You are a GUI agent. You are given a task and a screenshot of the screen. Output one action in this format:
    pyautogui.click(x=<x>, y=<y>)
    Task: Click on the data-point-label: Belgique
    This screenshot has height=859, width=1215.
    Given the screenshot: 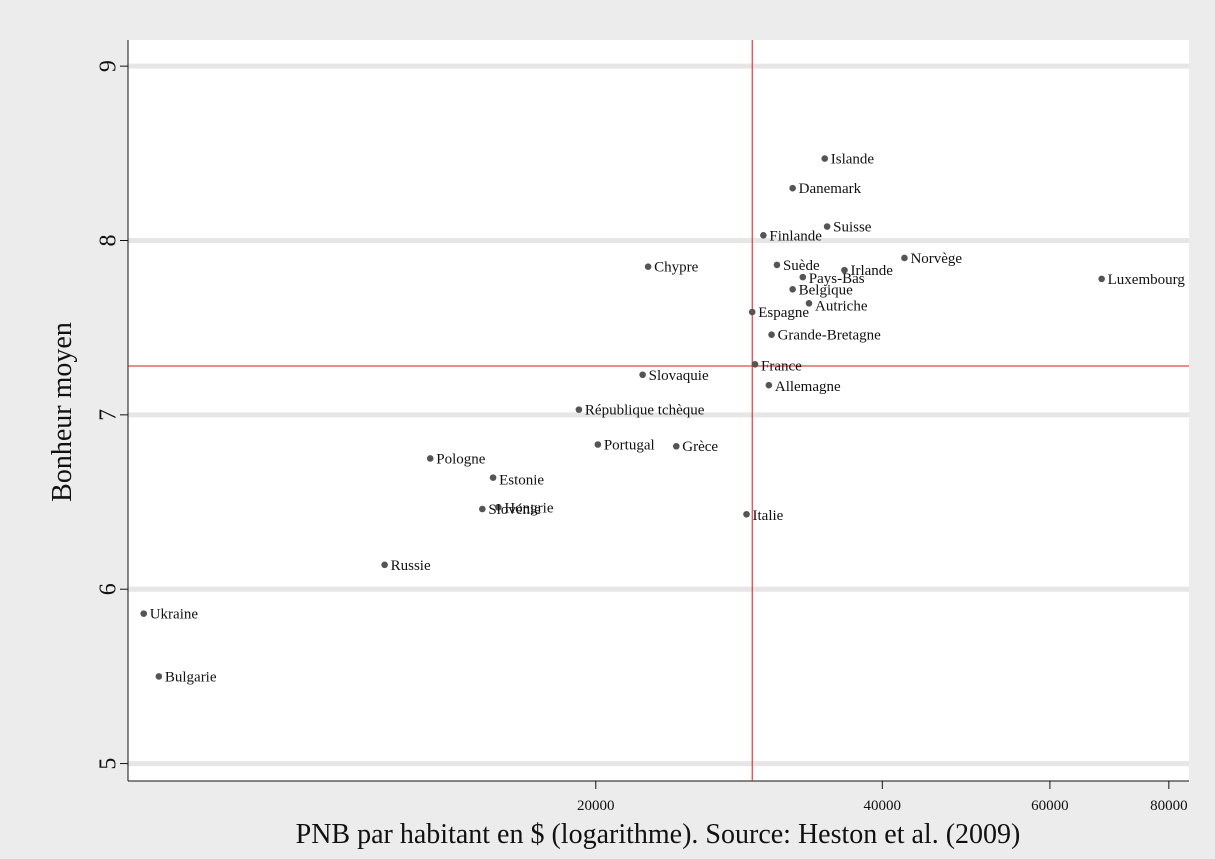 What is the action you would take?
    pyautogui.click(x=826, y=290)
    